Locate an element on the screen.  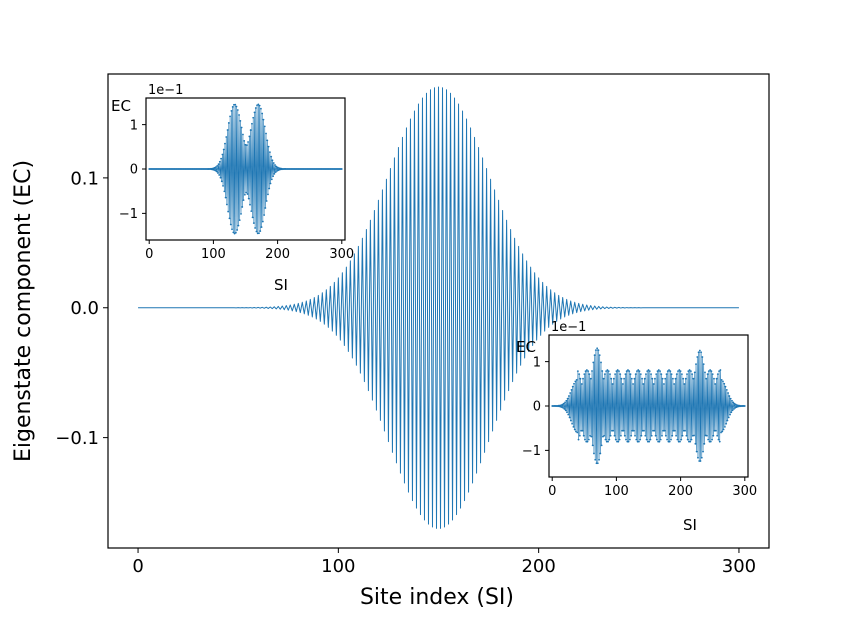
inset-top-left-x-ticks: 0 100 200 300 is located at coordinates (249, 251).